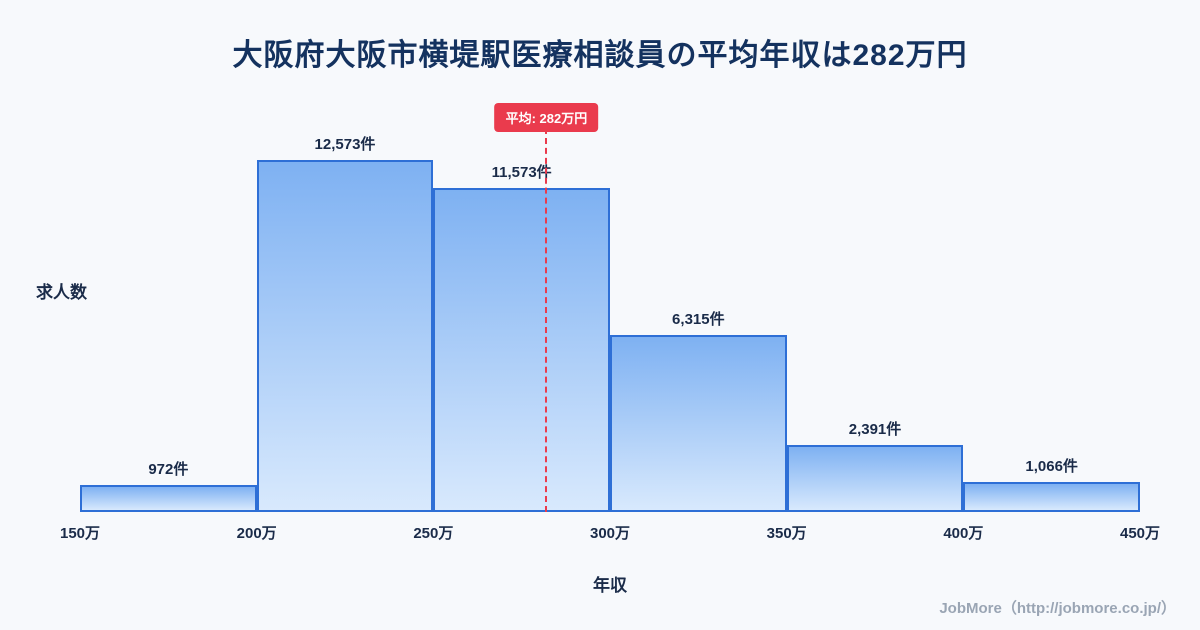 The height and width of the screenshot is (630, 1200). I want to click on footer-credit: JobMore（http://jobmore.co.jp/）, so click(1057, 608).